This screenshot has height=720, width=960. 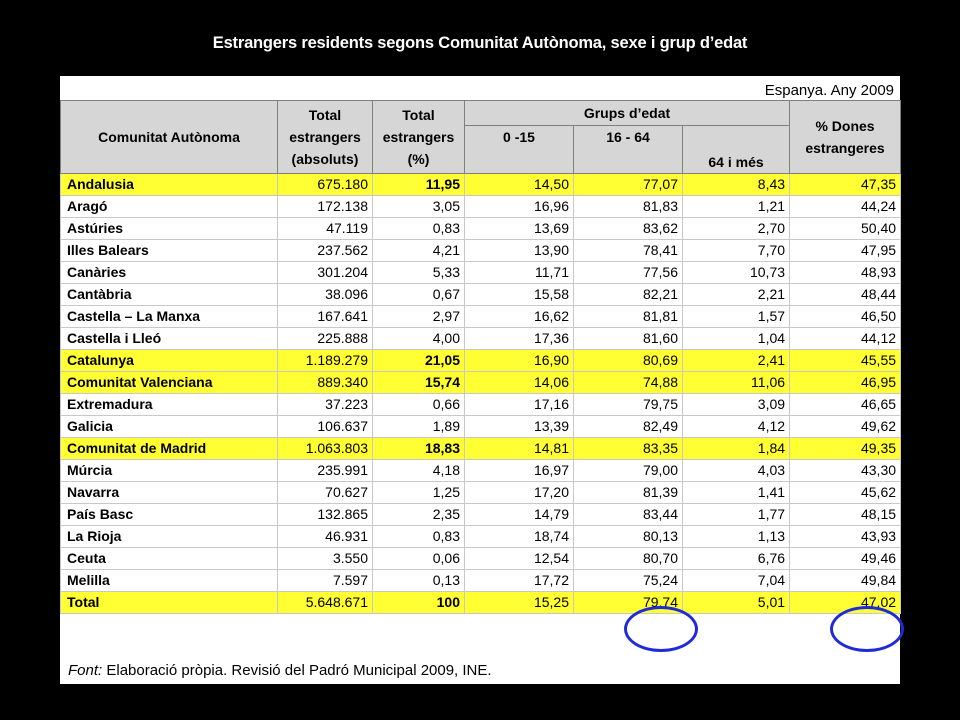 I want to click on community-name: Ceuta, so click(x=169, y=558).